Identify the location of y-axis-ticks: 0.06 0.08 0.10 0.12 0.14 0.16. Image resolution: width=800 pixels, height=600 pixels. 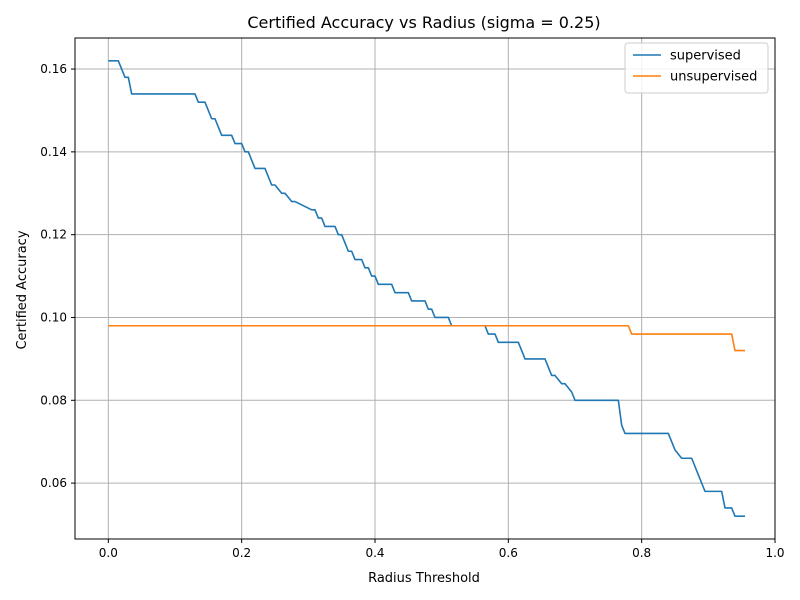
(57, 276).